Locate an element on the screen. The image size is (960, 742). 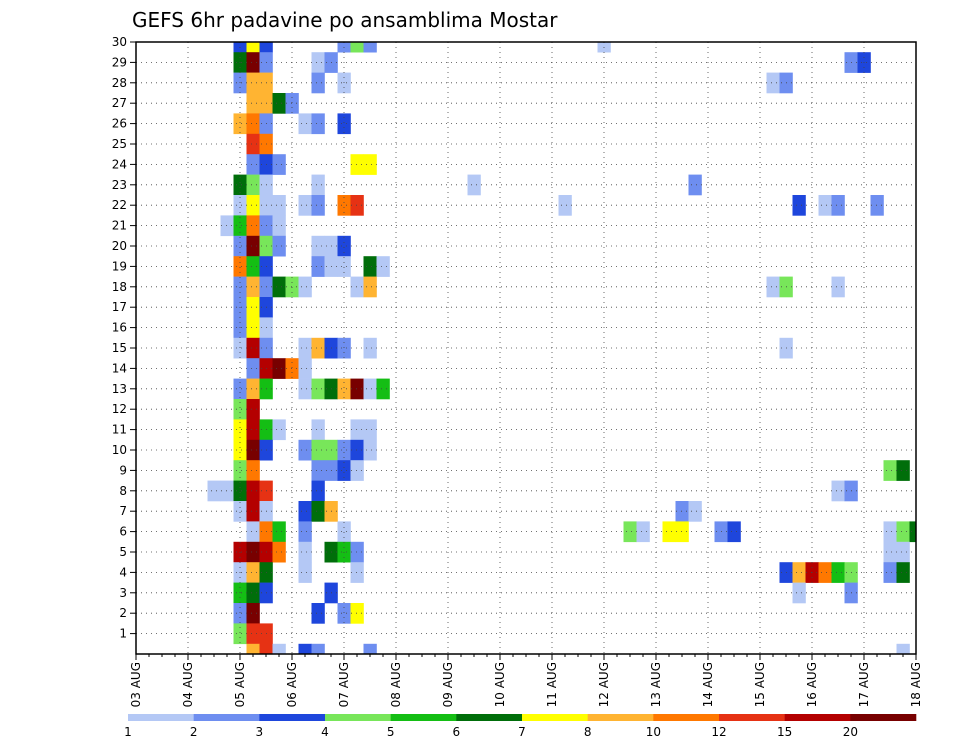
x-tick-label: 09 AUG is located at coordinates (448, 684).